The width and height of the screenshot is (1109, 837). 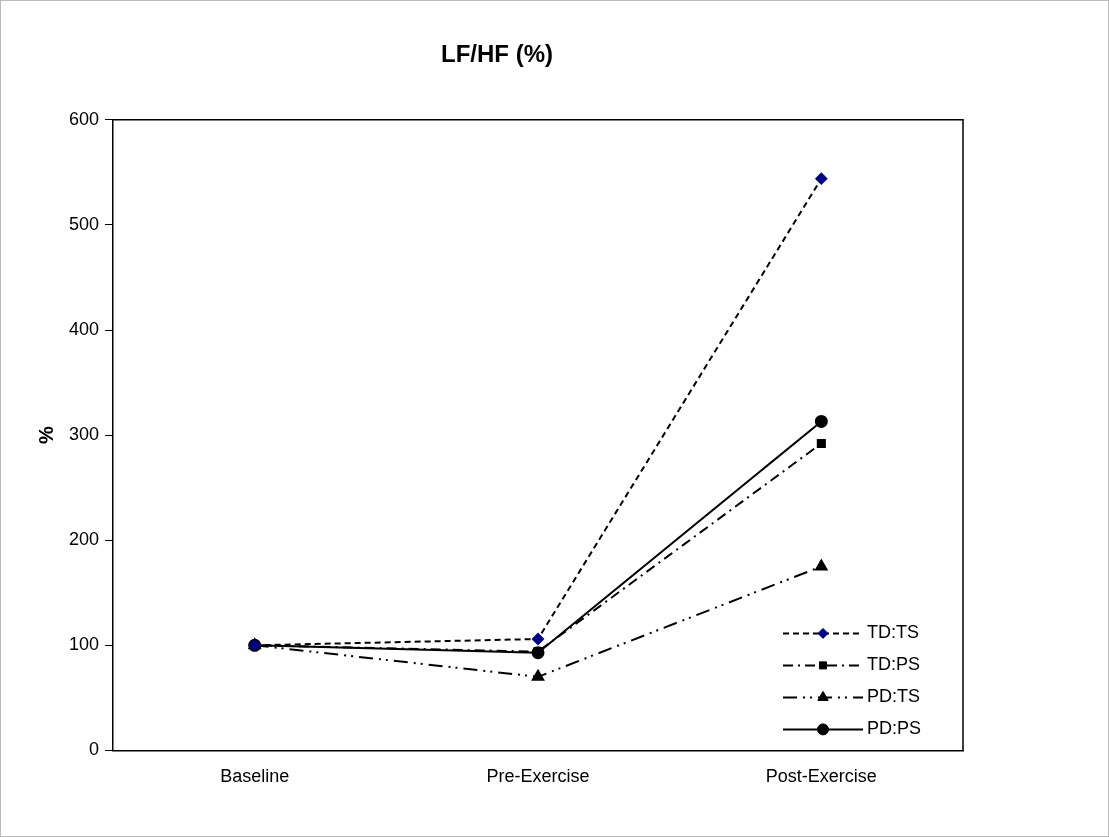 I want to click on y-axis-title: %, so click(x=45, y=435).